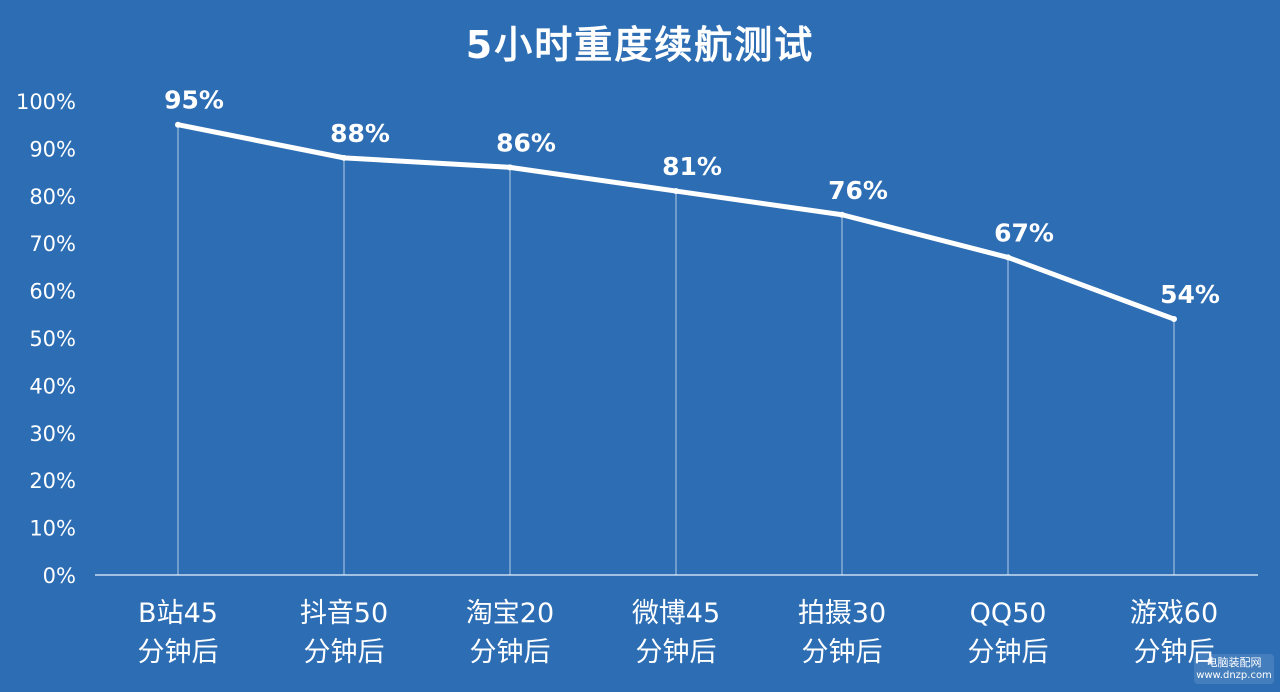 The image size is (1280, 692). What do you see at coordinates (194, 100) in the screenshot?
I see `data-label: 95%` at bounding box center [194, 100].